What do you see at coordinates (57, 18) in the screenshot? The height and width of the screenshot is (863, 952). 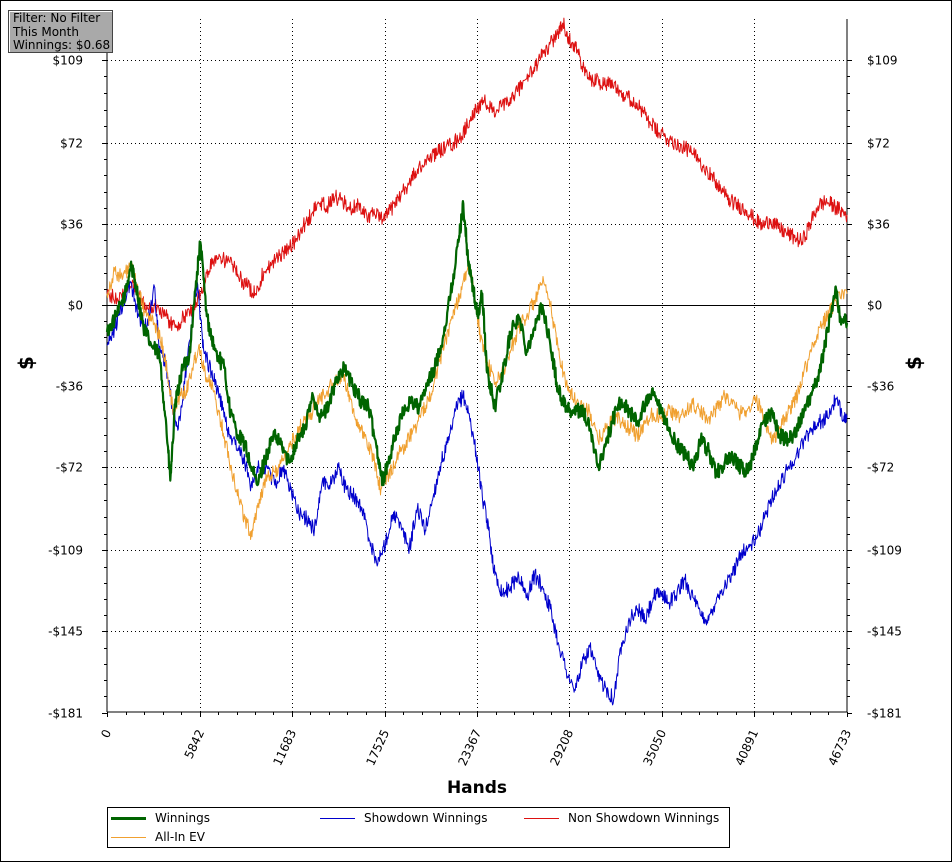 I see `filter-label: Filter: No Filter` at bounding box center [57, 18].